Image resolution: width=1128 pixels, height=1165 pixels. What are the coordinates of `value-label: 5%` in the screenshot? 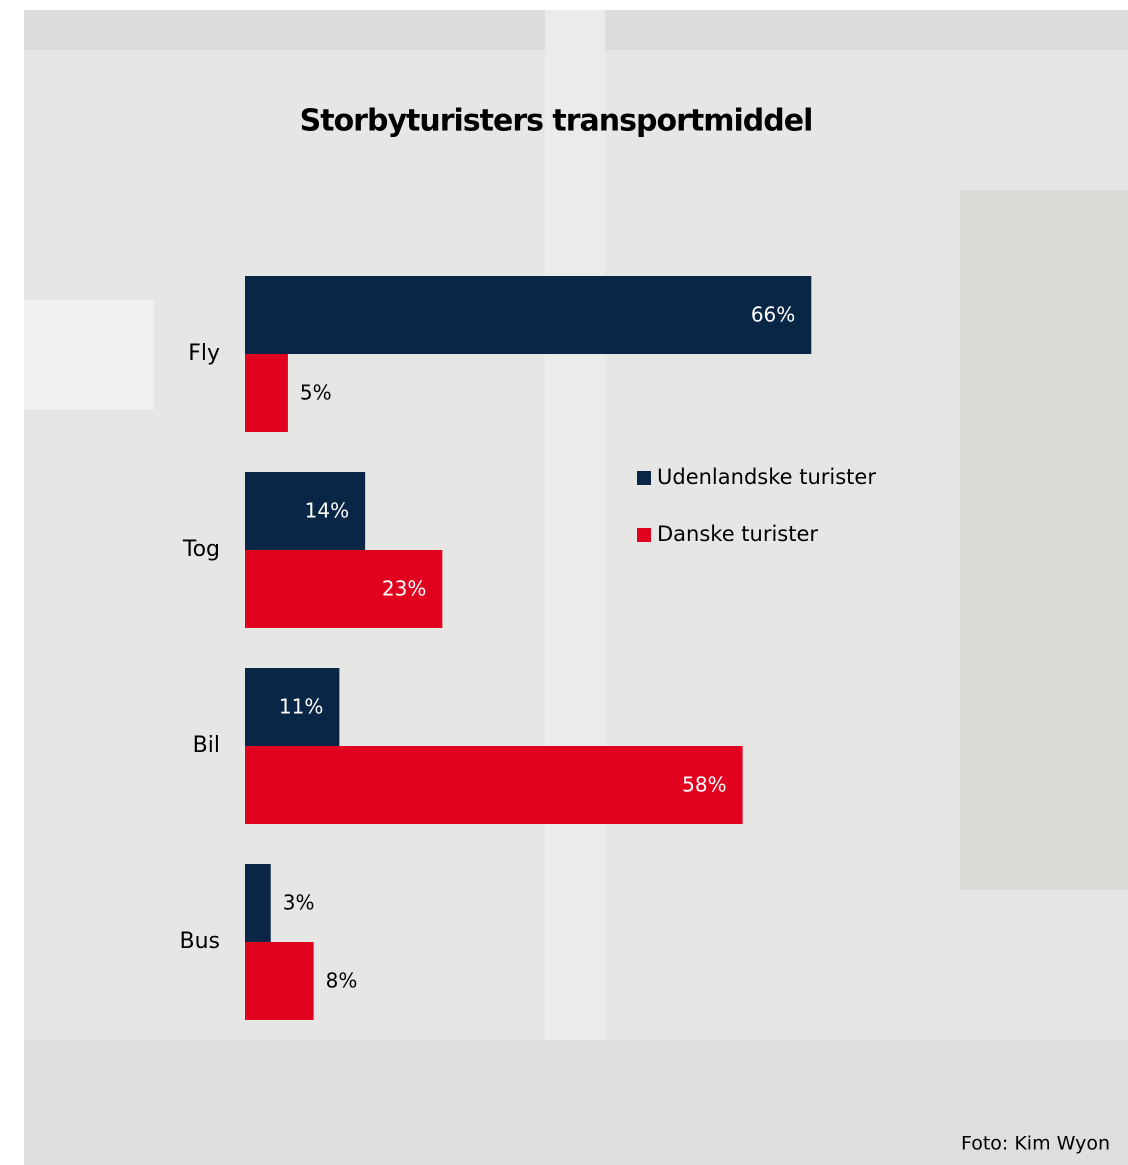 It's located at (316, 393).